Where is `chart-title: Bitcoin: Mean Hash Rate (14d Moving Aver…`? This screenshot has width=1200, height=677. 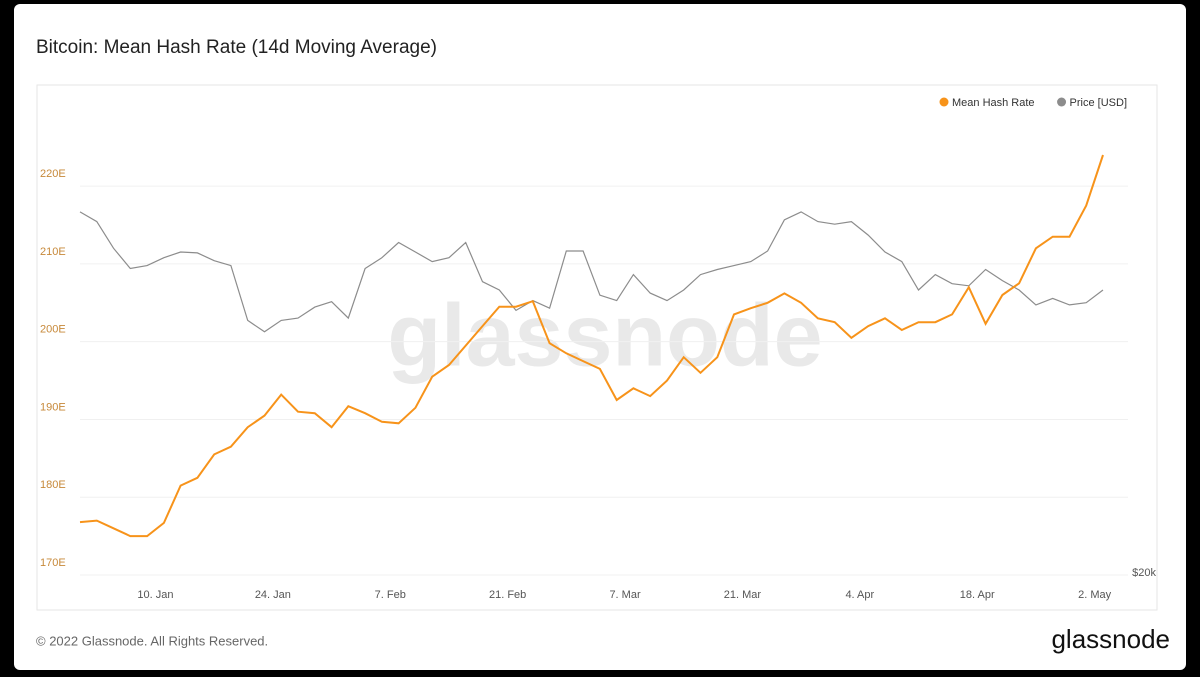 chart-title: Bitcoin: Mean Hash Rate (14d Moving Aver… is located at coordinates (236, 47).